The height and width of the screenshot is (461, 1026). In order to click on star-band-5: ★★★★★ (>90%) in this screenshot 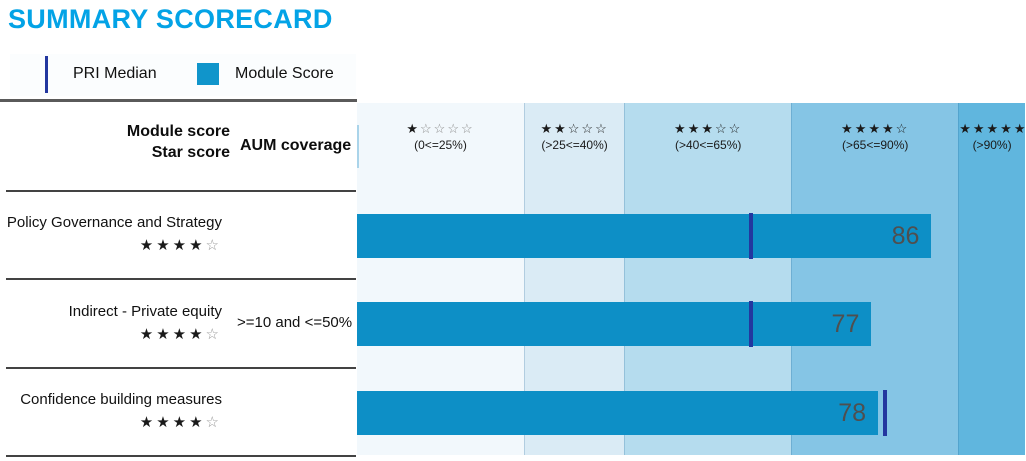, I will do `click(992, 279)`.